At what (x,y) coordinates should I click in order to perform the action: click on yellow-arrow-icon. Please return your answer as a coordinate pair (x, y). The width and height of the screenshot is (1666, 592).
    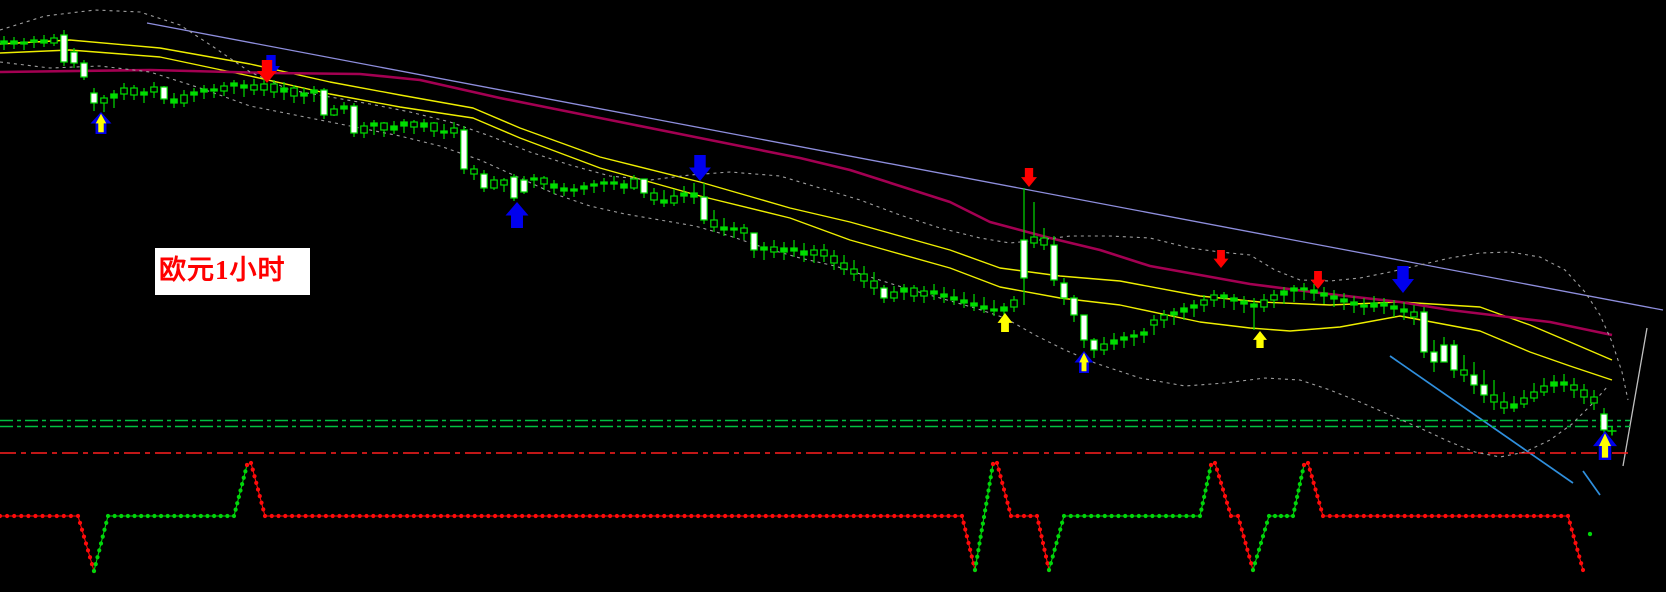
    Looking at the image, I should click on (1005, 322).